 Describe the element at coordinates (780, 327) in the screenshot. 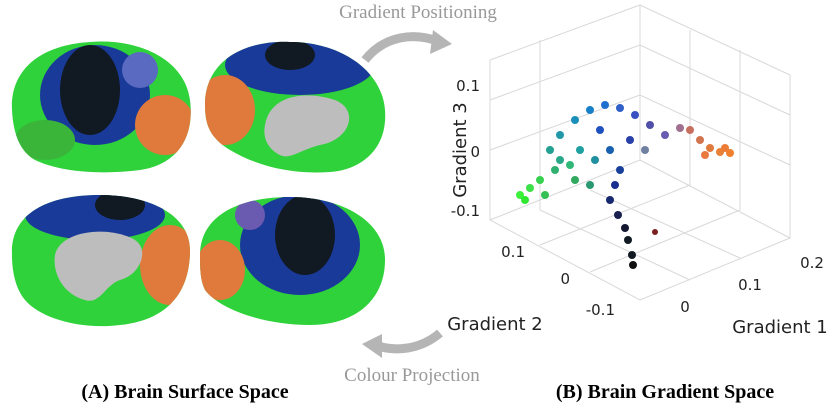

I see `axis-label: Gradient 1` at that location.